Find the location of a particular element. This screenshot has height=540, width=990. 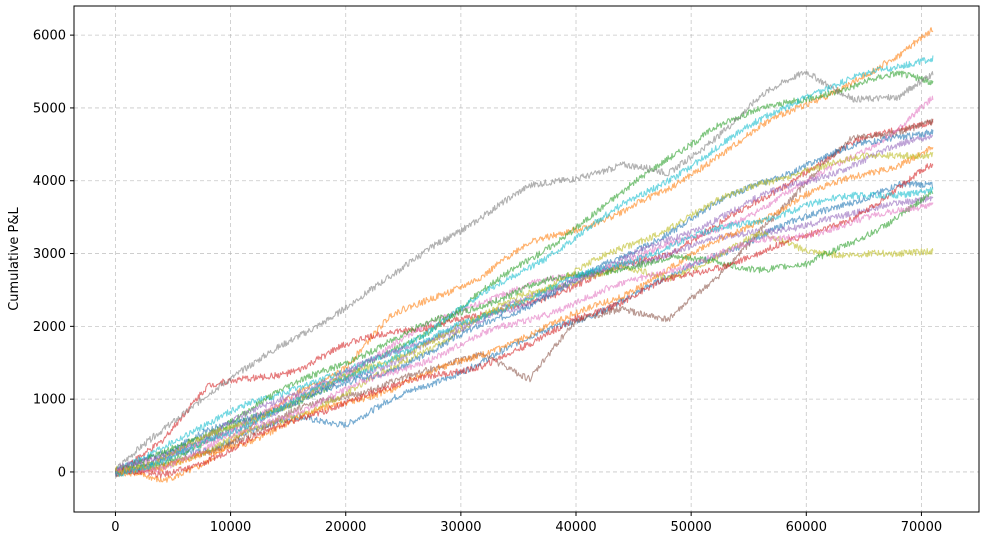

x-tick-label: 0 is located at coordinates (115, 527).